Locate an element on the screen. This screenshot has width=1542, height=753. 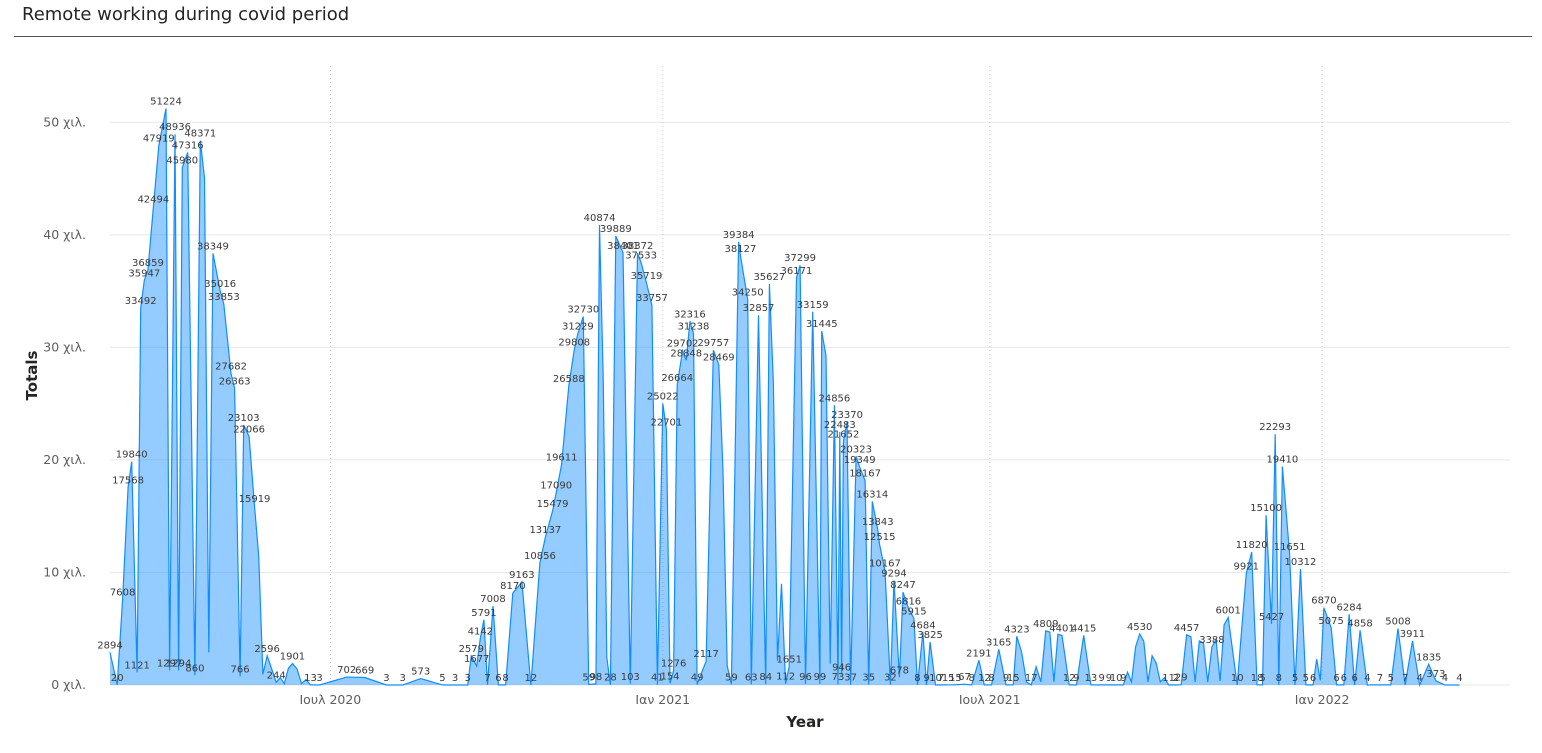
data-label: 112 is located at coordinates (785, 677).